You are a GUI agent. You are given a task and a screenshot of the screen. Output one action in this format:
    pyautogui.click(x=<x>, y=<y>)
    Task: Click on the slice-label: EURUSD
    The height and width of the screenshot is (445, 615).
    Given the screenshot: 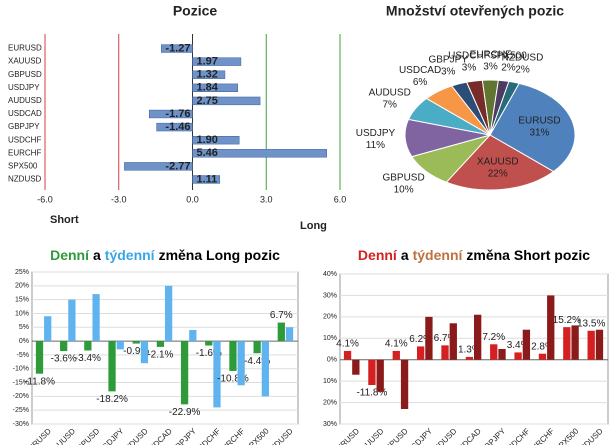 What is the action you would take?
    pyautogui.click(x=539, y=121)
    